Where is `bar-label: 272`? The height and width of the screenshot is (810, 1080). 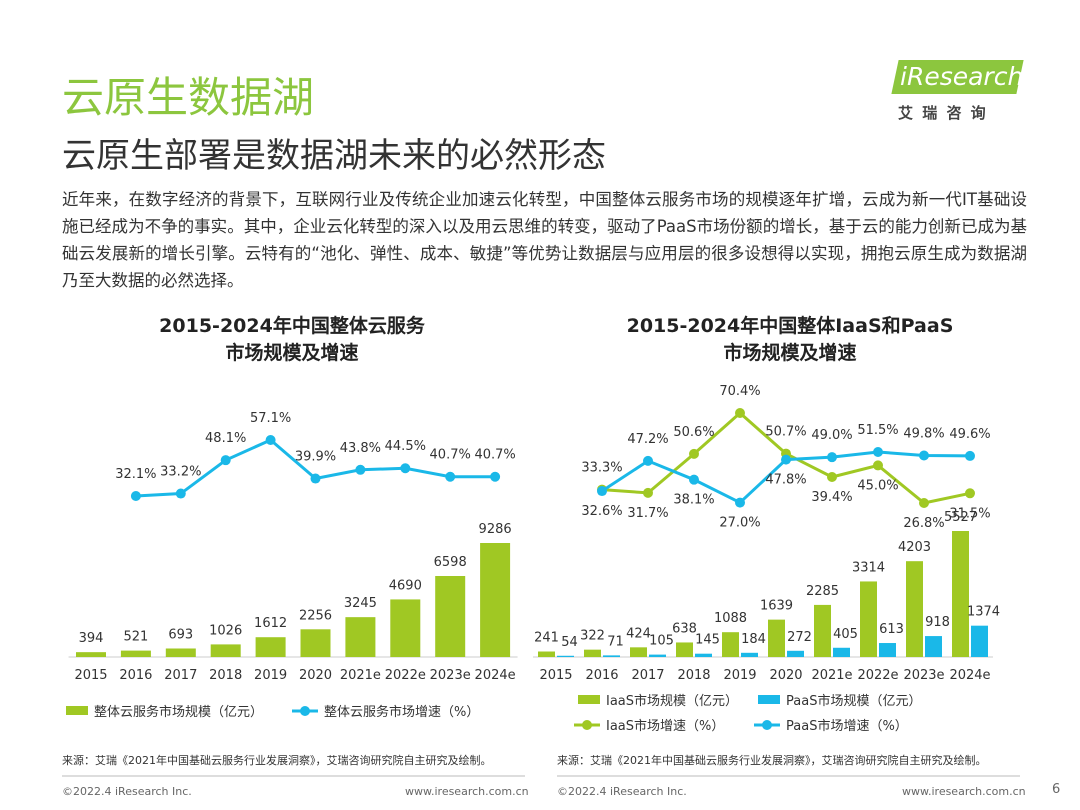
bar-label: 272 is located at coordinates (799, 637).